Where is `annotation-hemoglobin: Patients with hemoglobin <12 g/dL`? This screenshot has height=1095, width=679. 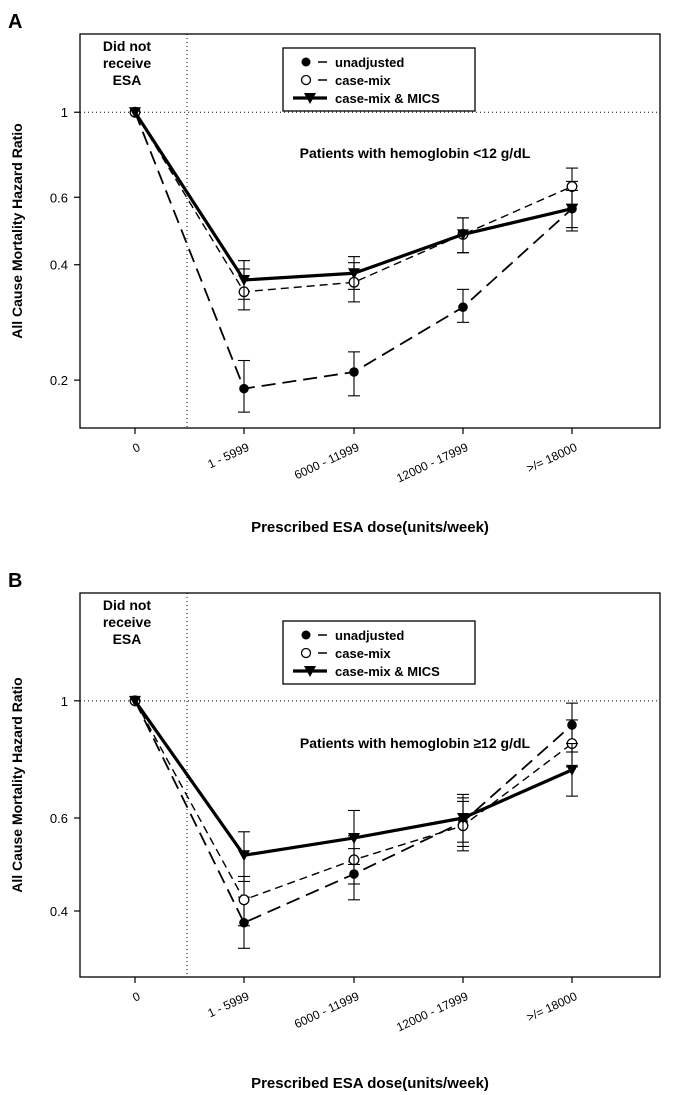 annotation-hemoglobin: Patients with hemoglobin <12 g/dL is located at coordinates (415, 153).